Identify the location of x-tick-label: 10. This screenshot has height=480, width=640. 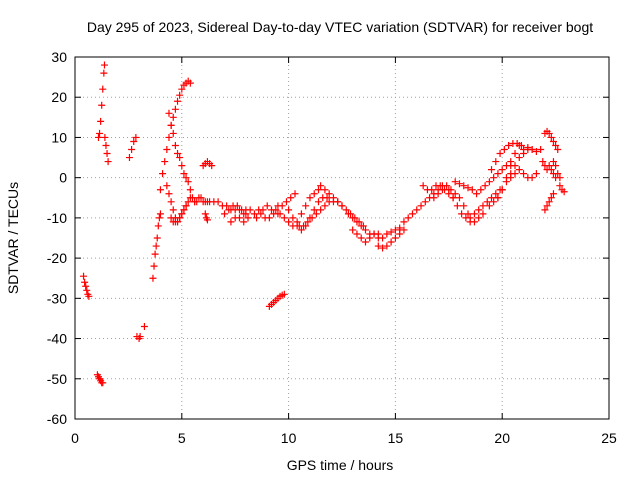
(289, 438).